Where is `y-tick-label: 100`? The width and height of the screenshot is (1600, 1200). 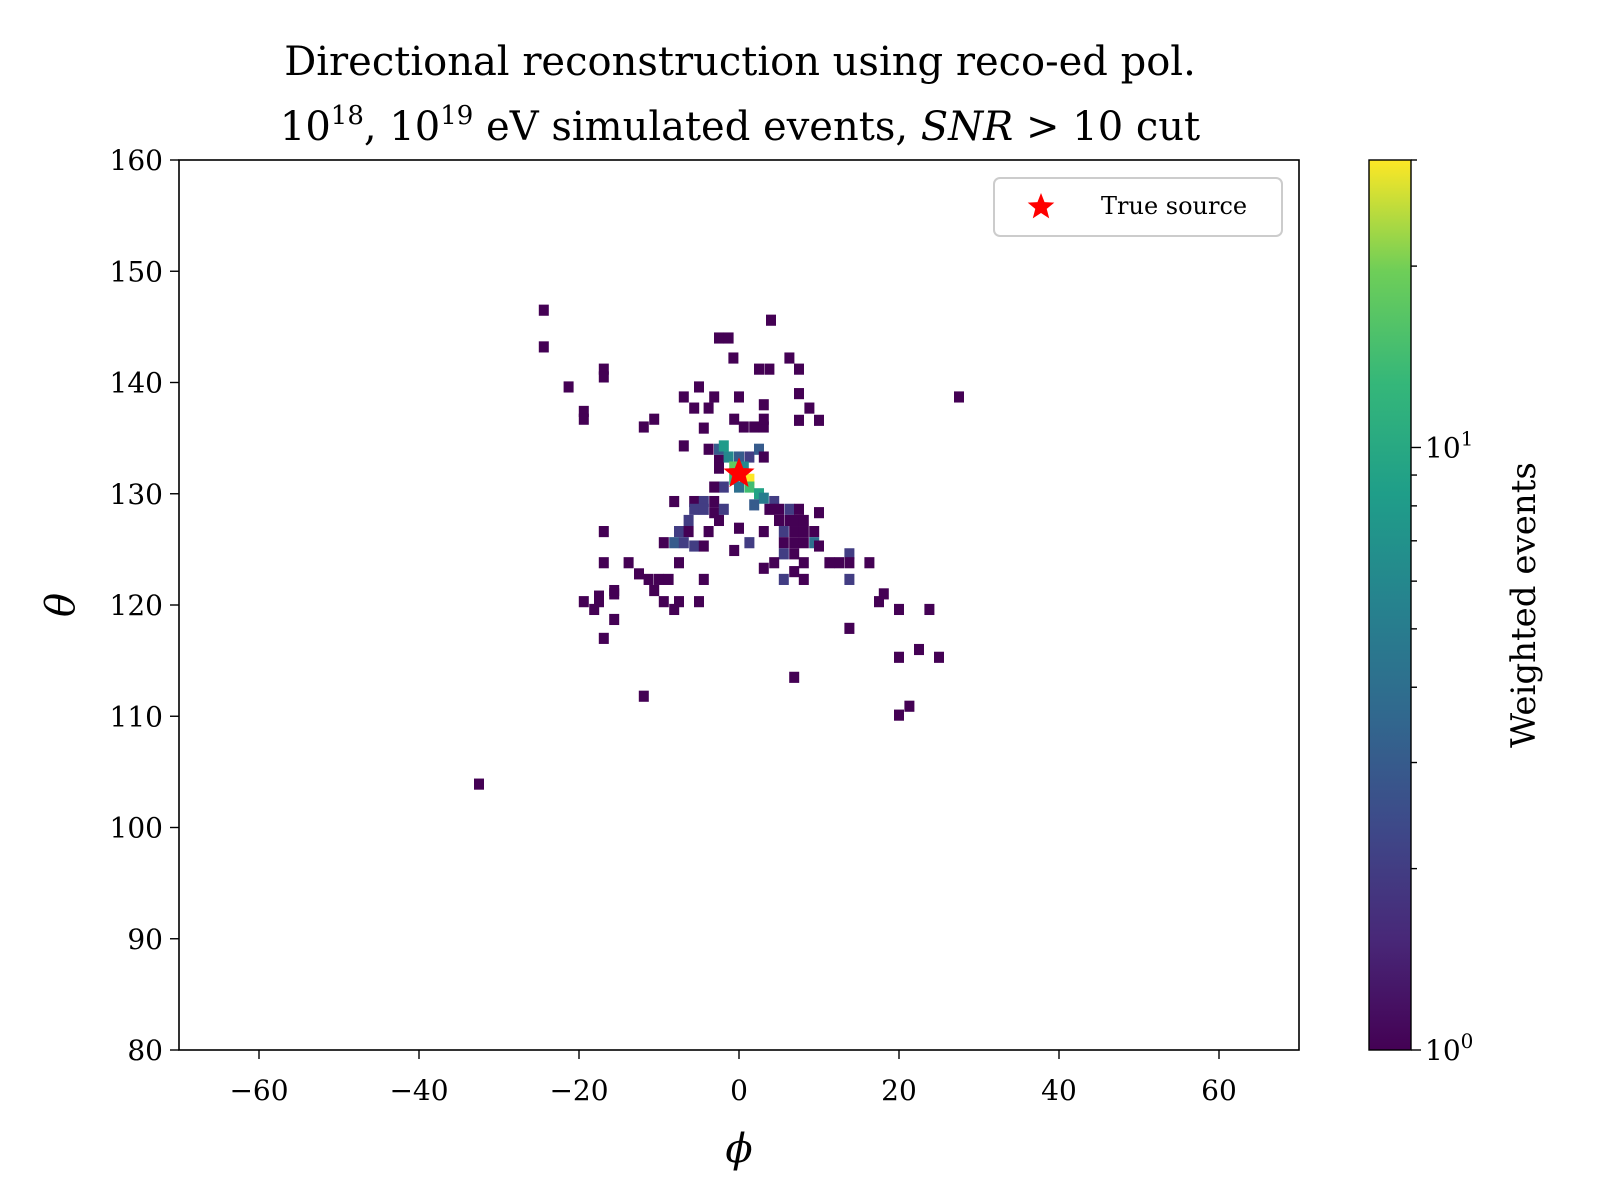
y-tick-label: 100 is located at coordinates (136, 828).